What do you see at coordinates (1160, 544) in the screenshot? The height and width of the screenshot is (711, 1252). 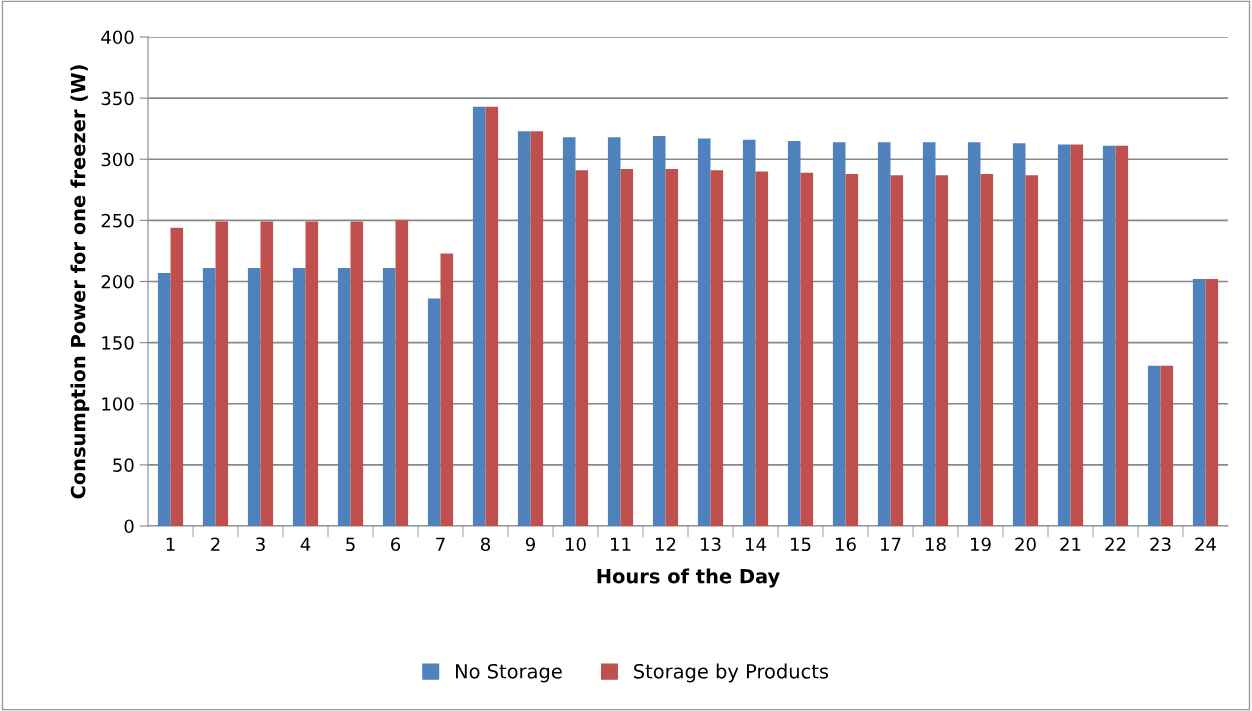 I see `x-tick-label: 23` at bounding box center [1160, 544].